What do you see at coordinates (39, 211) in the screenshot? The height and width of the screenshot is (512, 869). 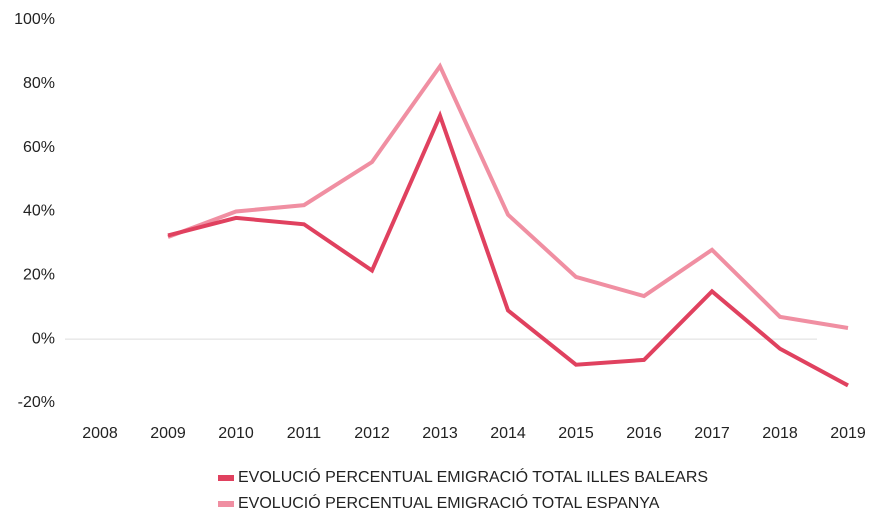 I see `y-tick-label: 40%` at bounding box center [39, 211].